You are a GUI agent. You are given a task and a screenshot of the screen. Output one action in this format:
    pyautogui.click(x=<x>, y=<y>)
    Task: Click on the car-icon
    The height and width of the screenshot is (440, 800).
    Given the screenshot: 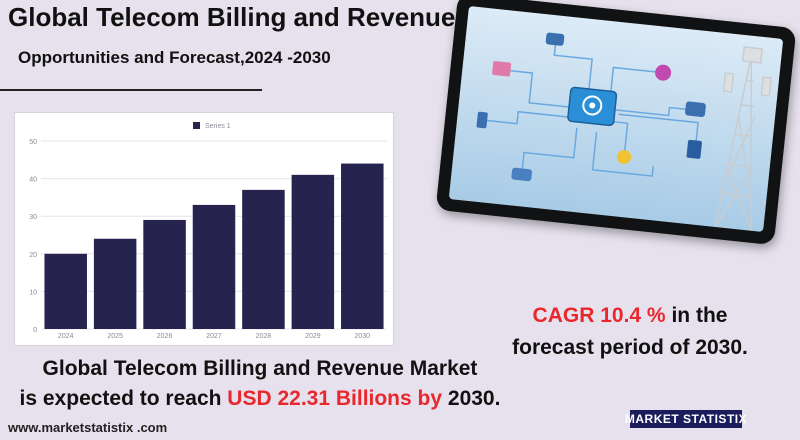 What is the action you would take?
    pyautogui.click(x=555, y=39)
    